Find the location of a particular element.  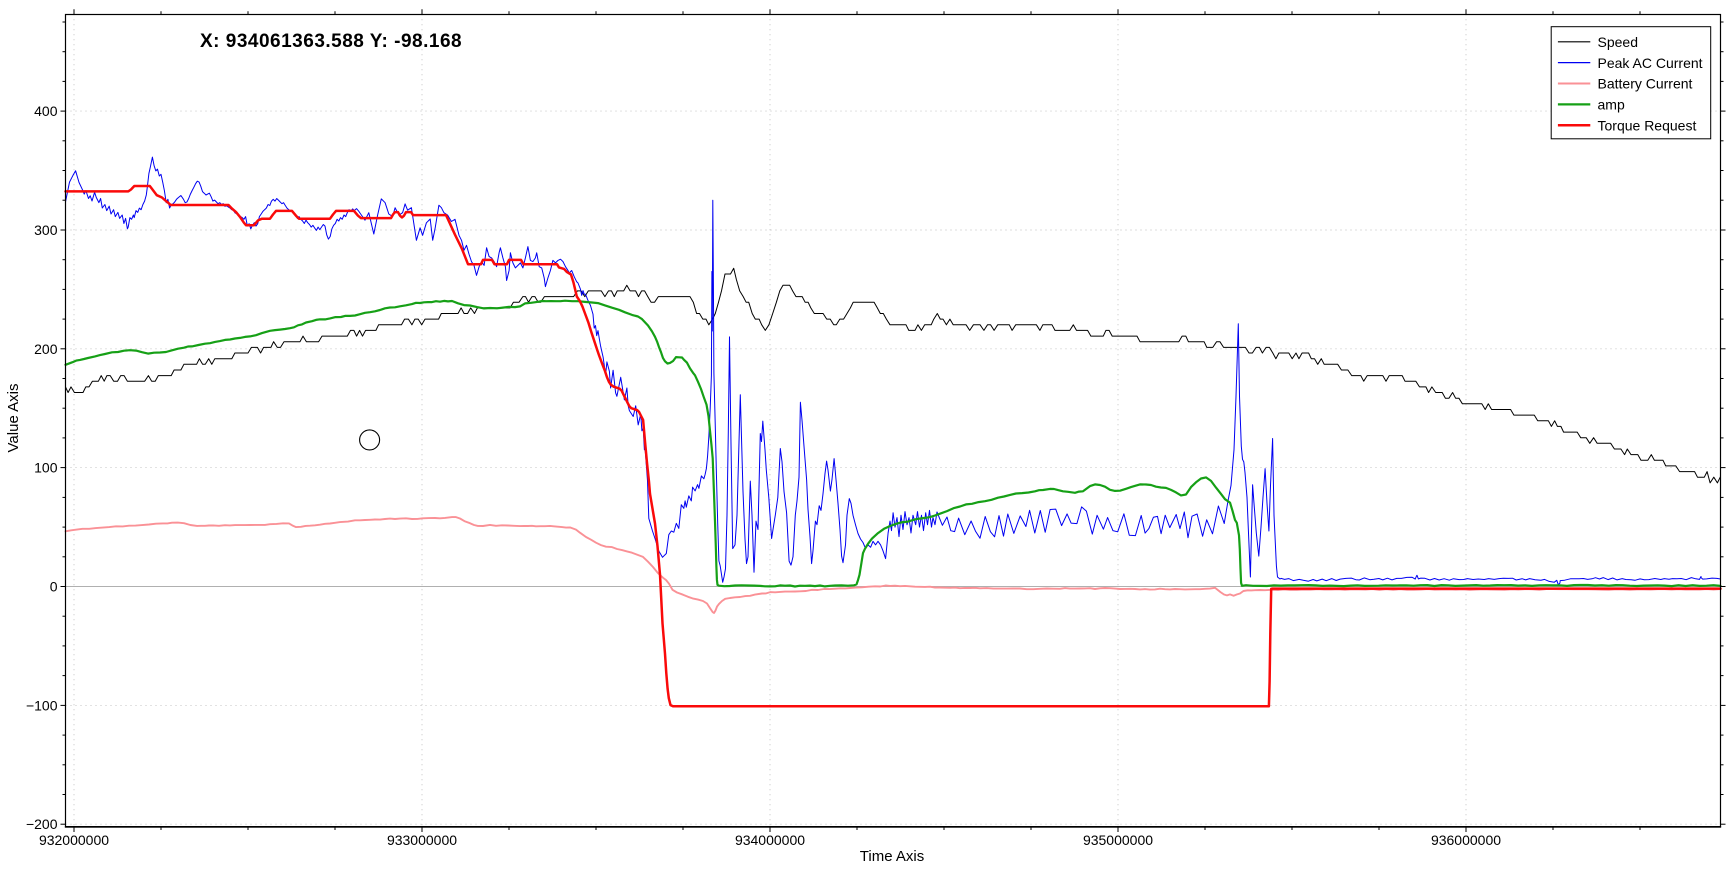

svg-text: 934000000 is located at coordinates (770, 840).